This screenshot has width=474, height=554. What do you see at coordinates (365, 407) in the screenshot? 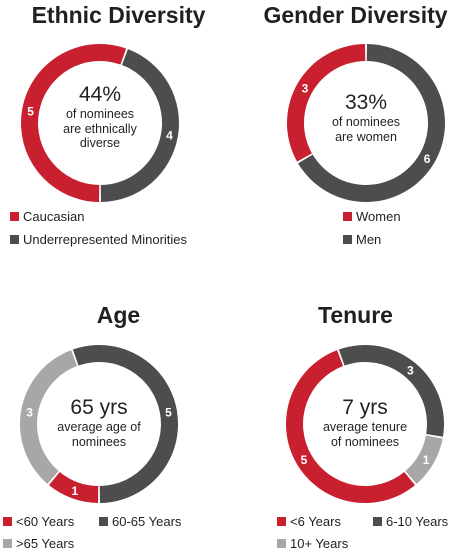
I see `center-value: 7 yrs` at bounding box center [365, 407].